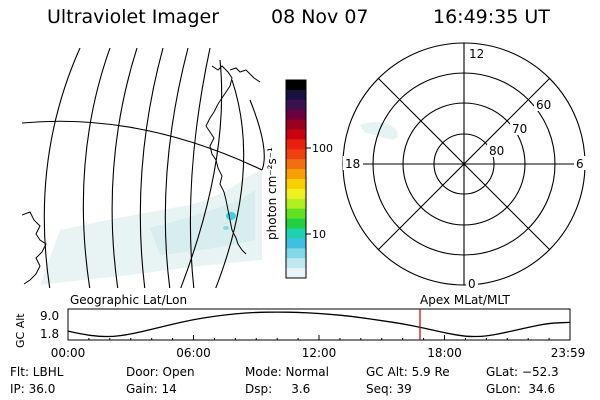  I want to click on altitude-xtick-1200: 12:00, so click(319, 353).